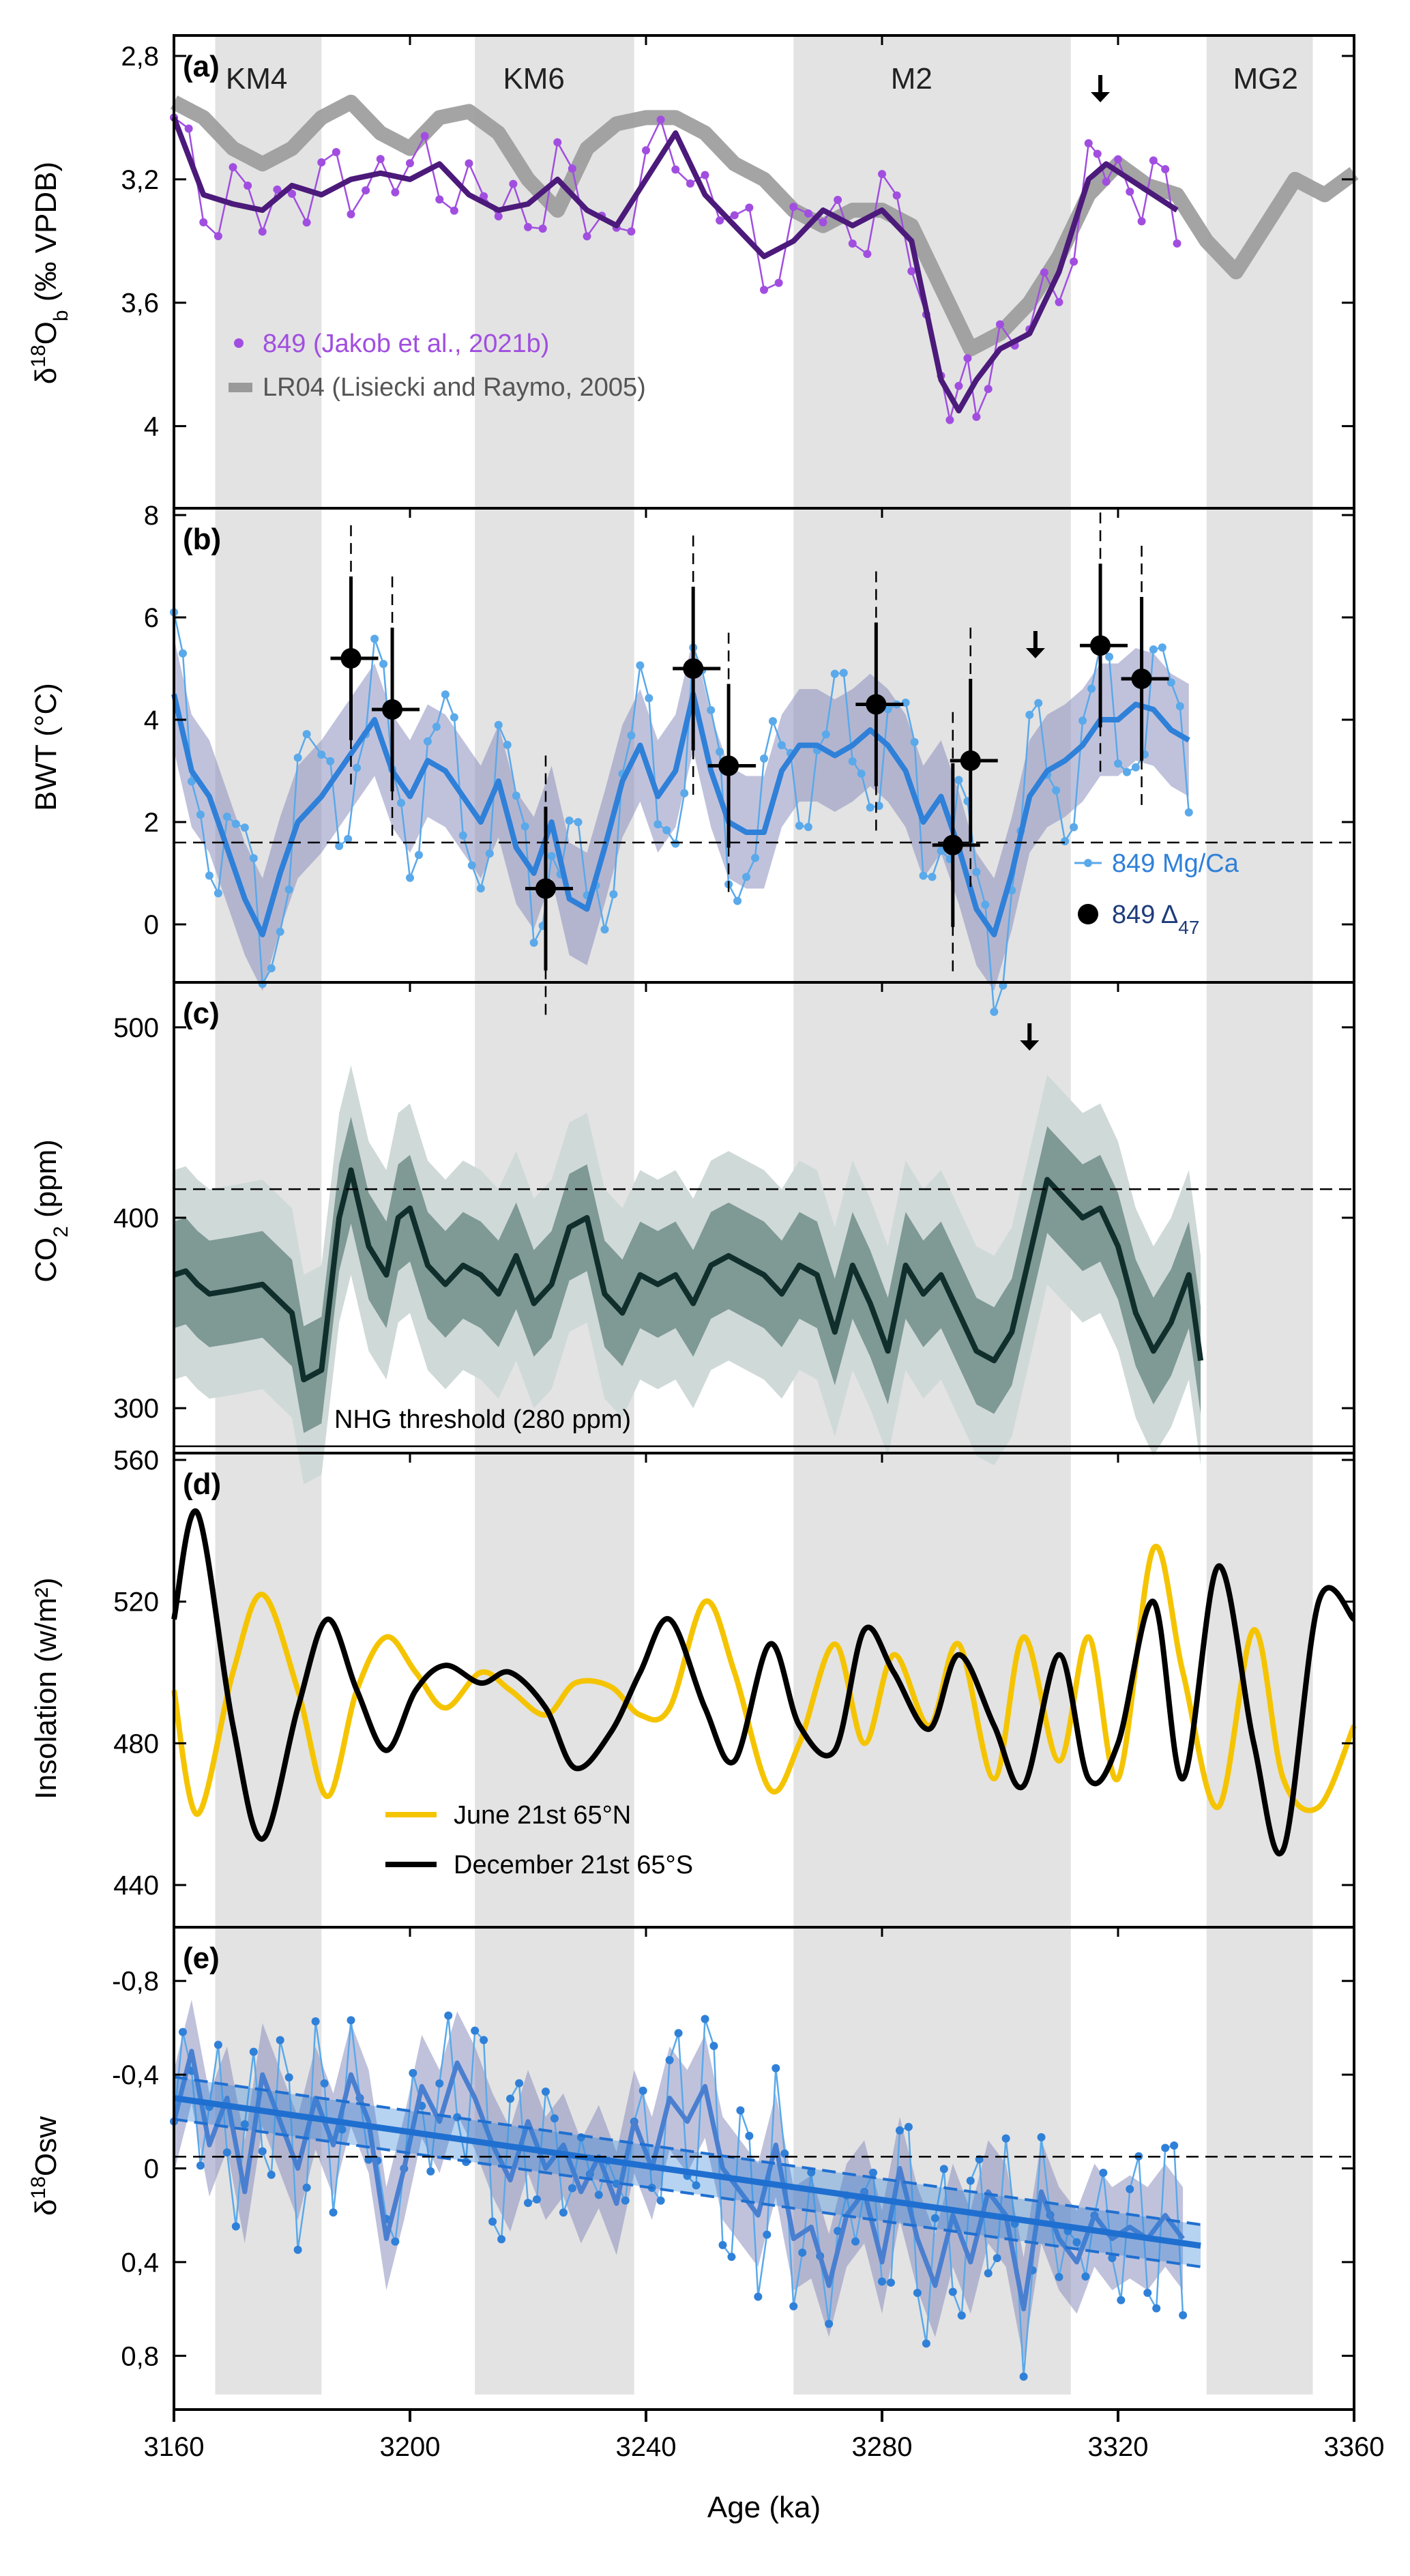 The image size is (1410, 2576). I want to click on series-lr04-line, so click(764, 225).